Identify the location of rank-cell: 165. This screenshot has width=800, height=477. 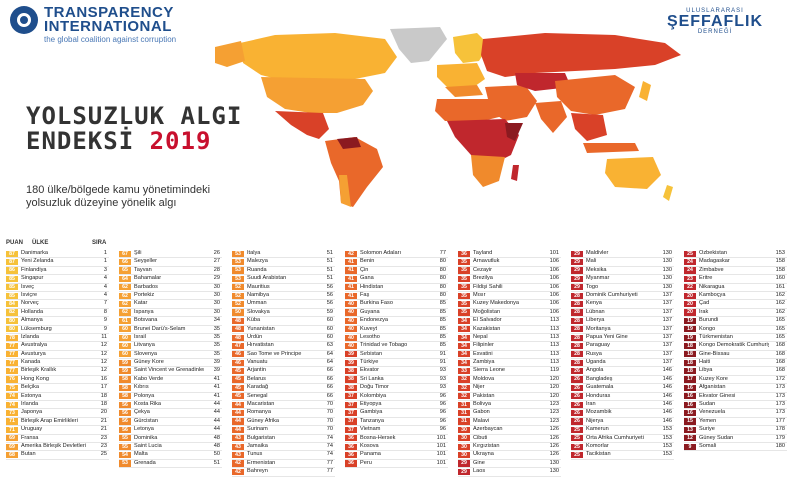
(780, 320).